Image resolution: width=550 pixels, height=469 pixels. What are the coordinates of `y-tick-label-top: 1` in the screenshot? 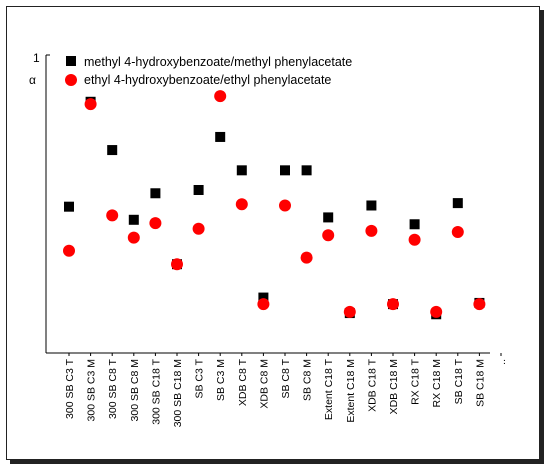 It's located at (36, 58).